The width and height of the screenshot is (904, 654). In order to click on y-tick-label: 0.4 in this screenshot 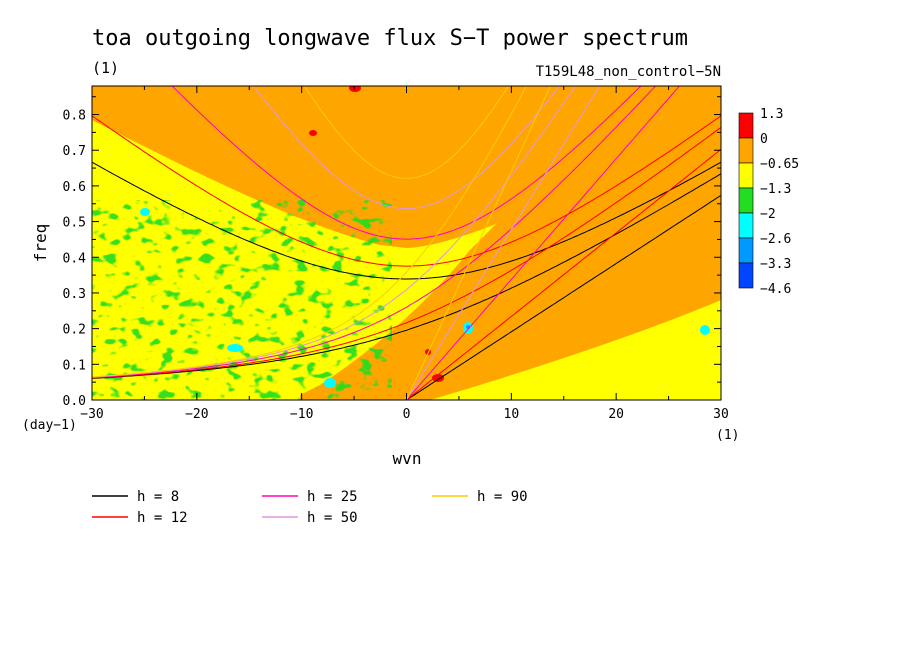, I will do `click(75, 258)`.